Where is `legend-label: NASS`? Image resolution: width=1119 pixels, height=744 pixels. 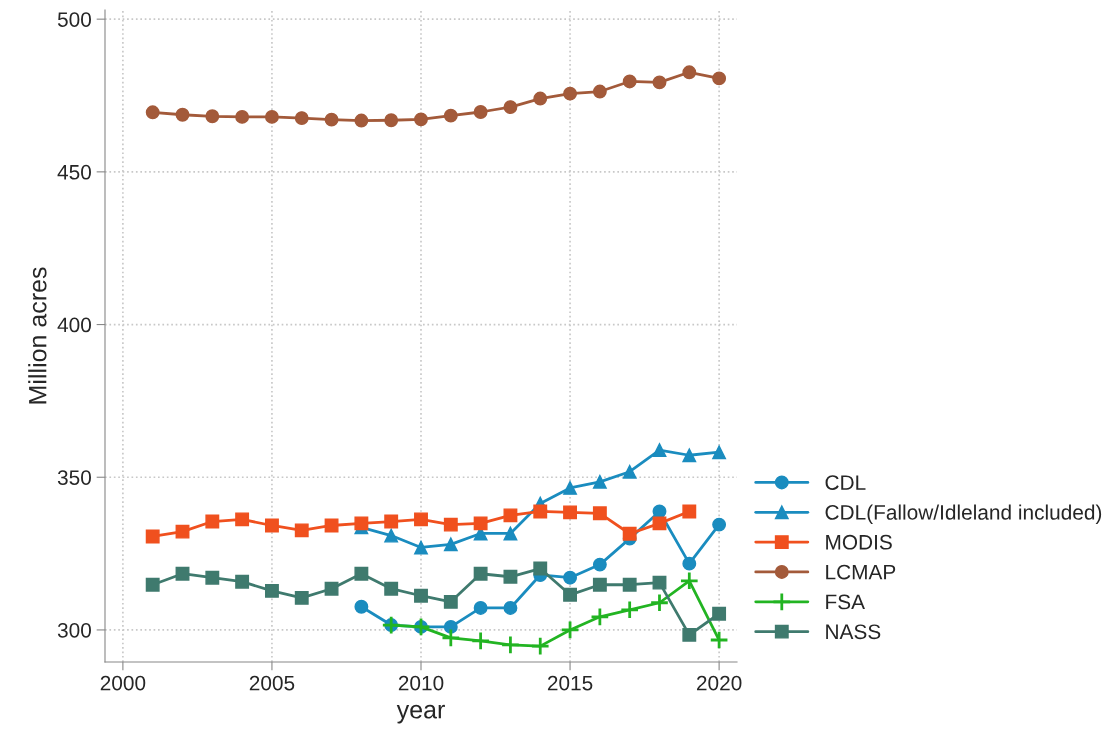
legend-label: NASS is located at coordinates (853, 632).